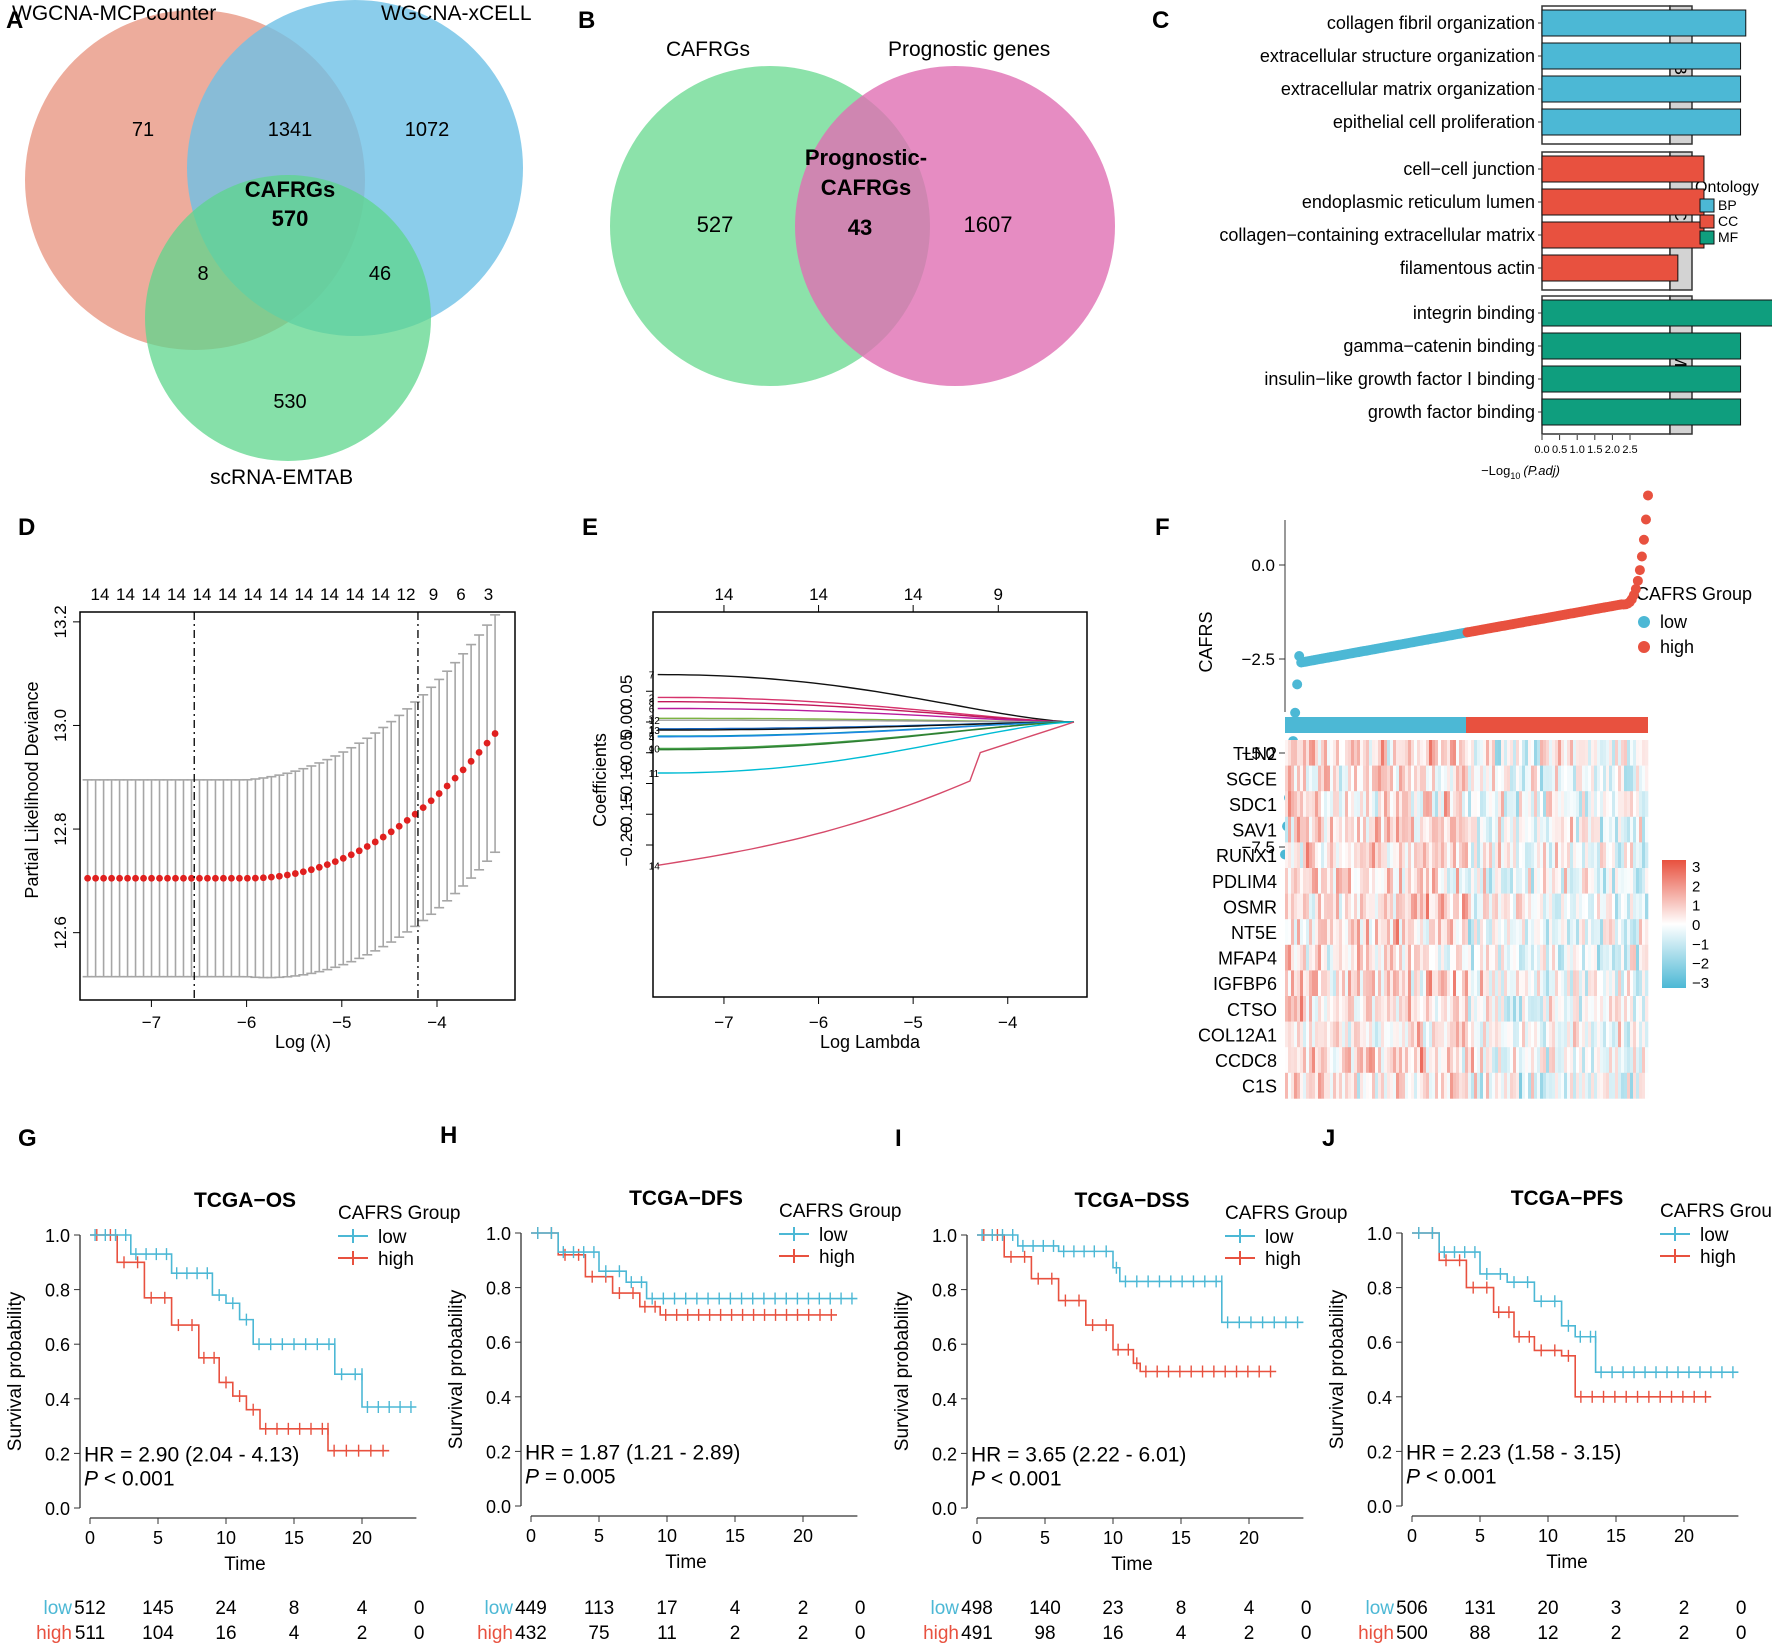 This screenshot has width=1772, height=1643. What do you see at coordinates (1474, 313) in the screenshot?
I see `go-term-label: integrin binding` at bounding box center [1474, 313].